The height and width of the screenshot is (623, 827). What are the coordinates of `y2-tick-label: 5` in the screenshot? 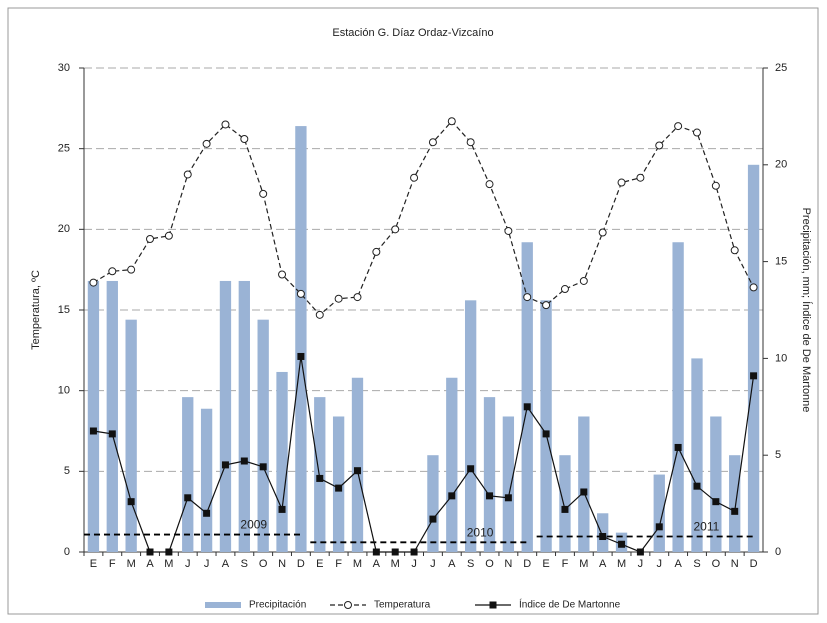 It's located at (778, 455).